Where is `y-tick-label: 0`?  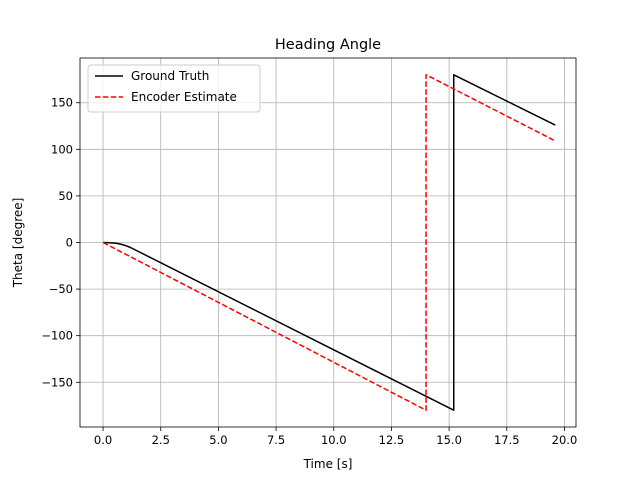
y-tick-label: 0 is located at coordinates (69, 243).